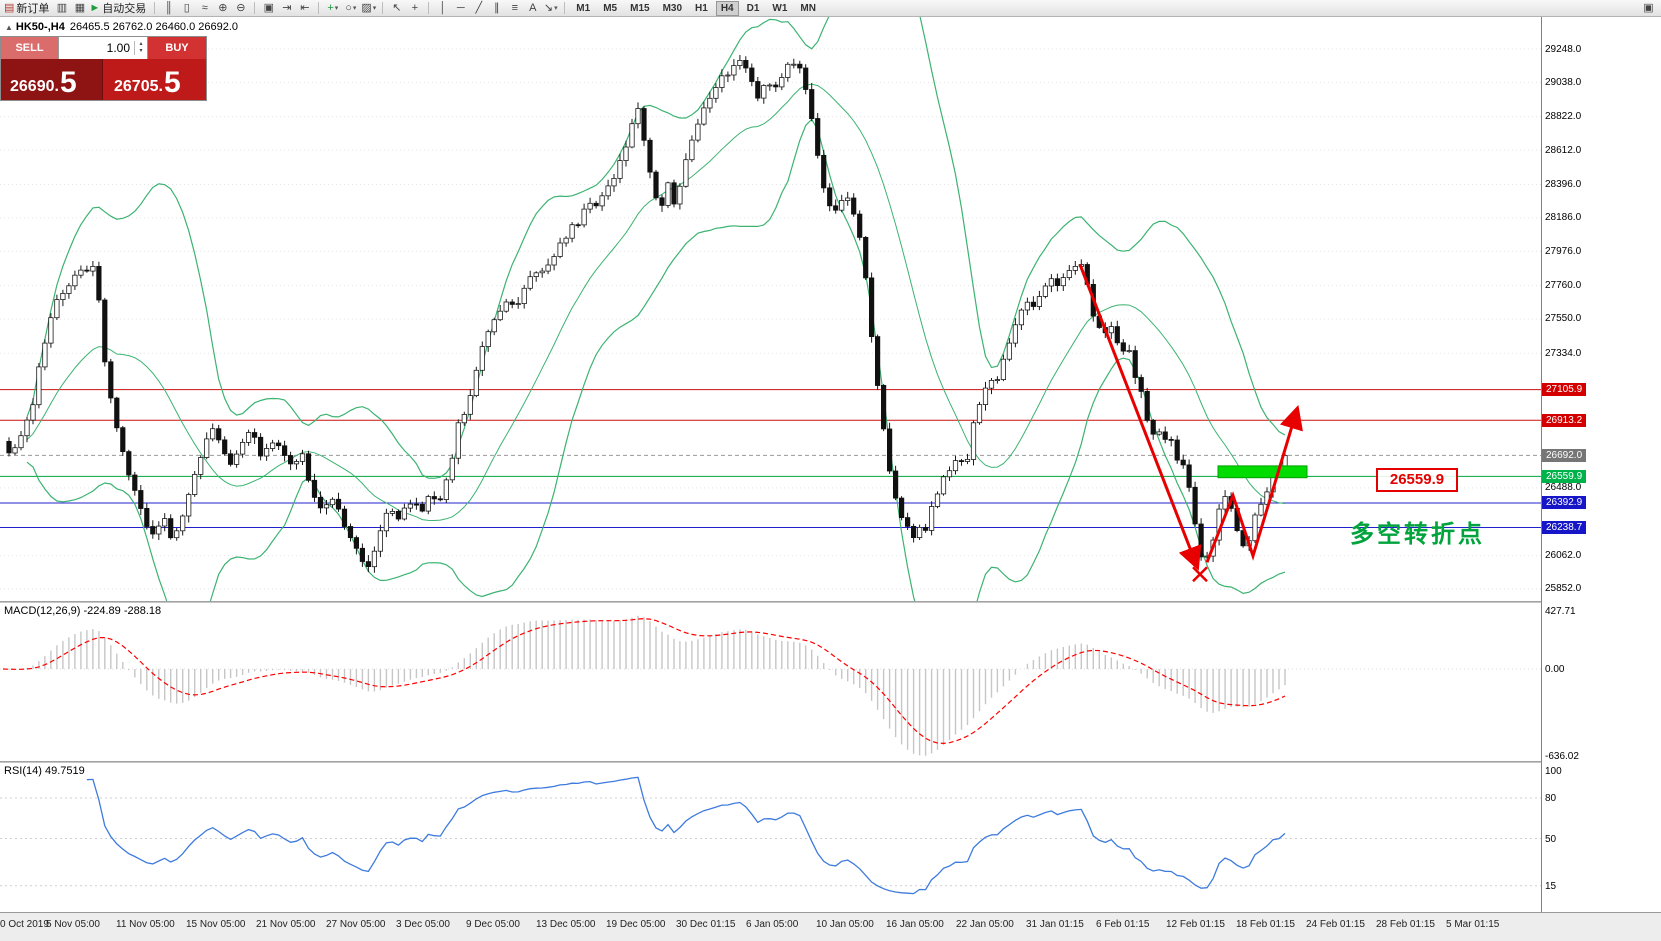 The width and height of the screenshot is (1661, 941). Describe the element at coordinates (566, 924) in the screenshot. I see `time-tick: 13 Dec 05:00` at that location.